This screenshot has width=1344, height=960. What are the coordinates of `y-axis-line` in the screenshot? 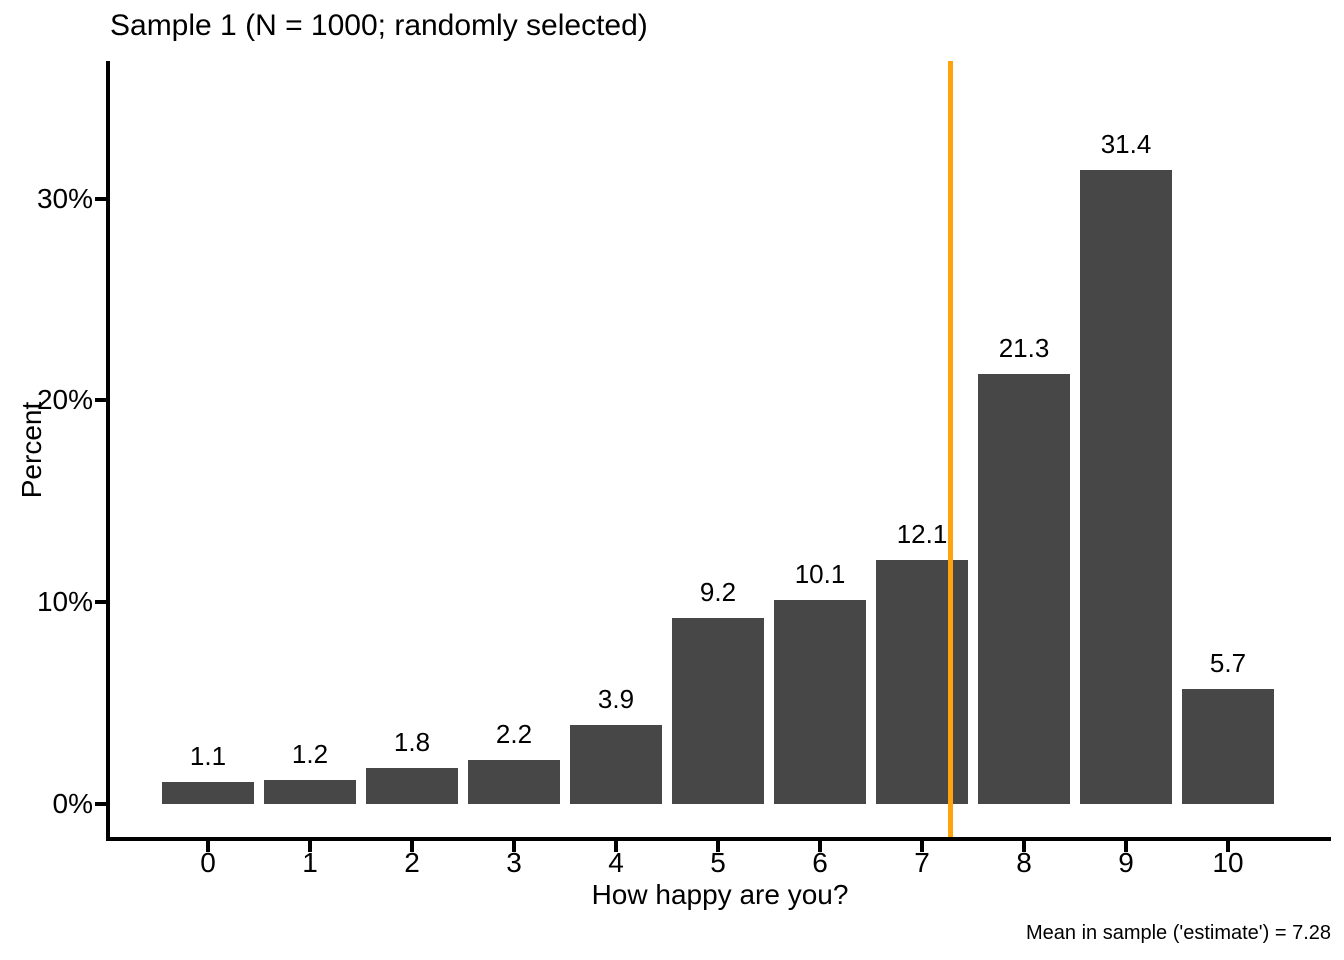 It's located at (108, 451).